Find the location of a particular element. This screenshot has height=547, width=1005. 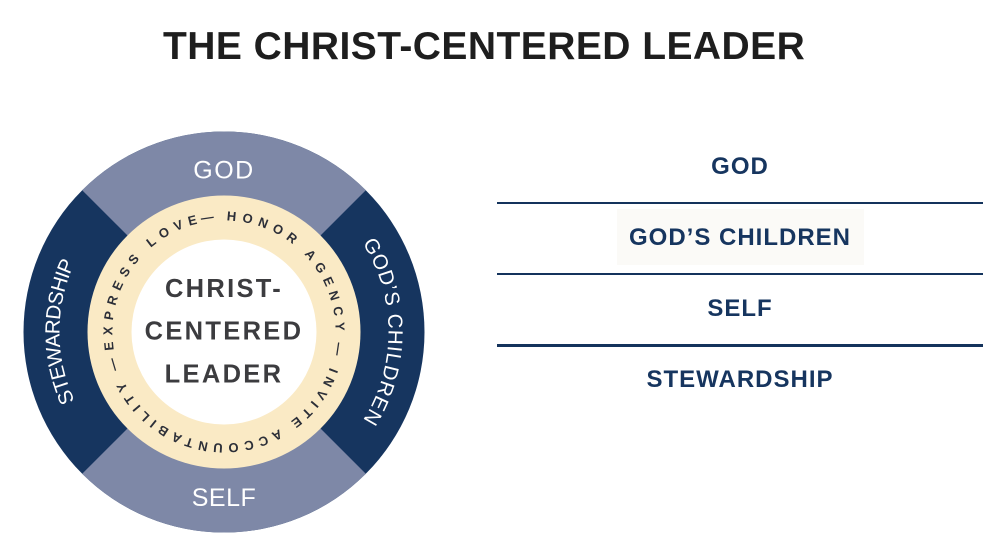

svg-text: LEADER is located at coordinates (224, 375).